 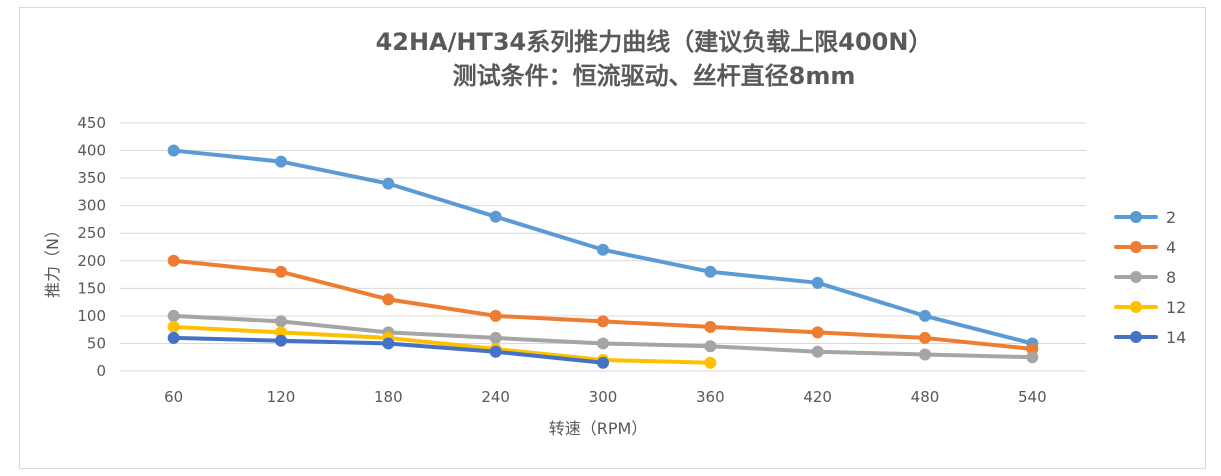 What do you see at coordinates (281, 397) in the screenshot?
I see `x-tick-label: 120` at bounding box center [281, 397].